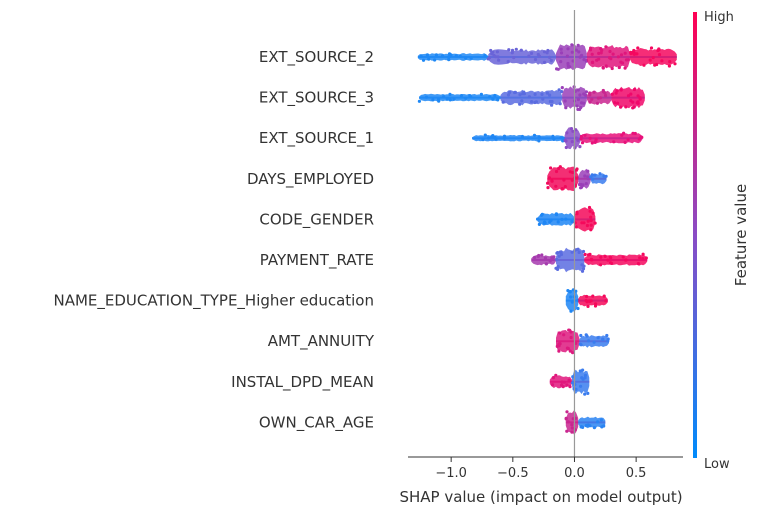 This screenshot has width=759, height=516. I want to click on colorbar: High Low Feature value, so click(721, 241).